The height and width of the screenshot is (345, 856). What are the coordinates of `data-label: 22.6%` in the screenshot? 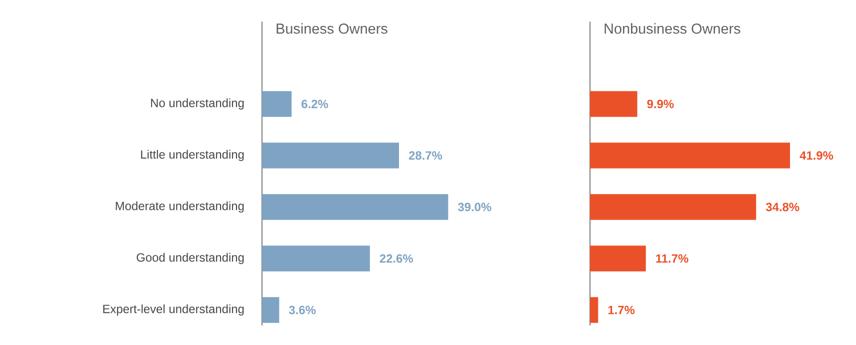 It's located at (396, 258).